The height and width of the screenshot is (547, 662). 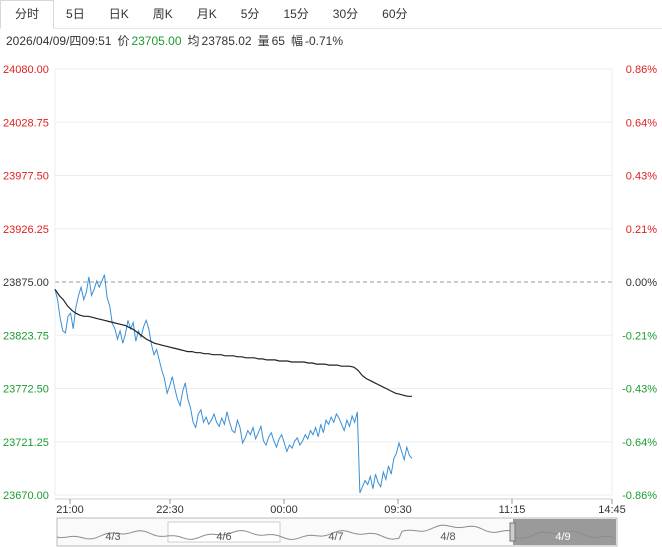 I want to click on average-price-line, so click(x=233, y=342).